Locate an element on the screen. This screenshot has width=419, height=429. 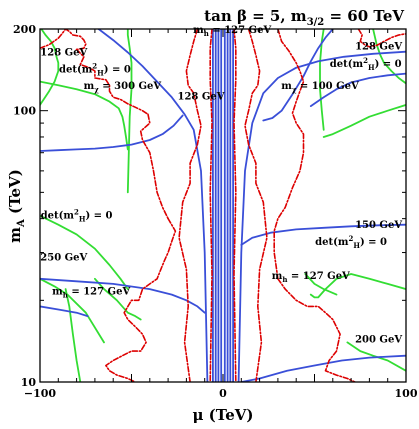
y-axis-label: mA (TeV) is located at coordinates (16, 206).